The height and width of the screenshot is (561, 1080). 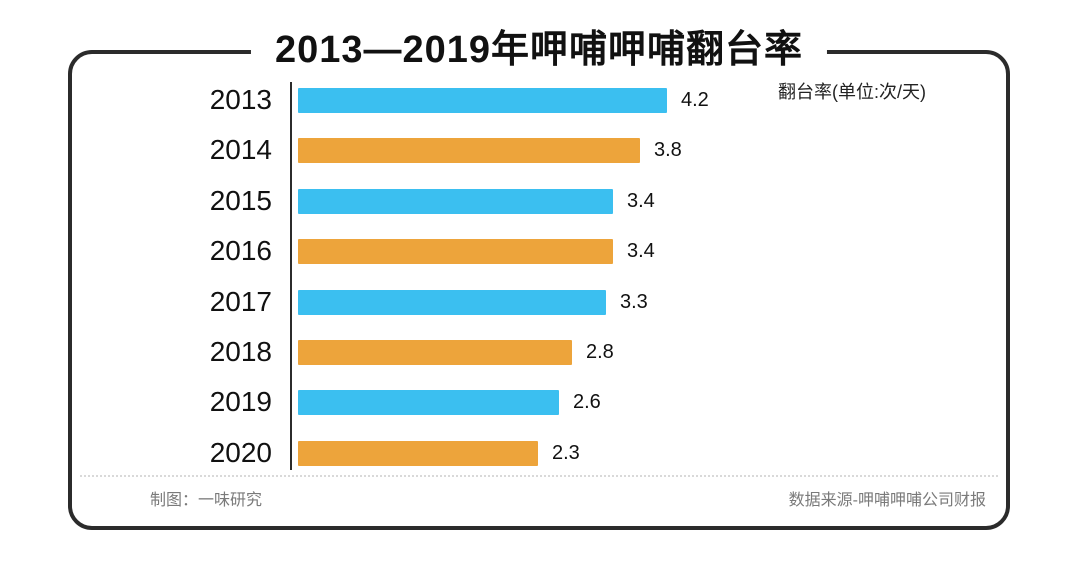 I want to click on bar-2019, so click(x=428, y=402).